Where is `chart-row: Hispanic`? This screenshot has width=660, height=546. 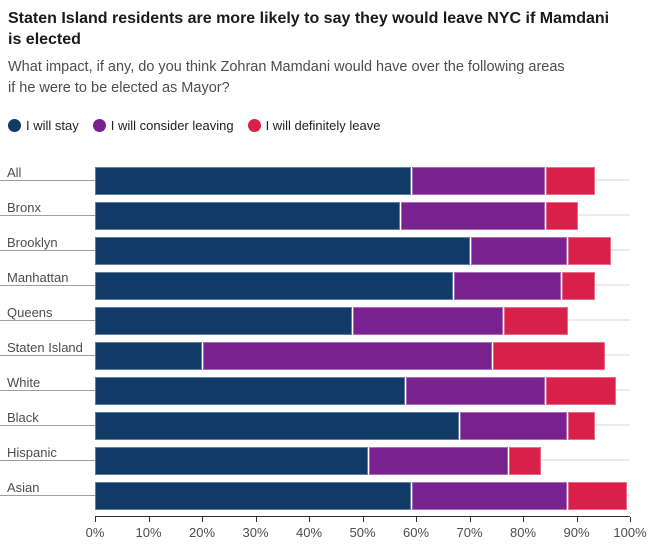 chart-row: Hispanic is located at coordinates (330, 460).